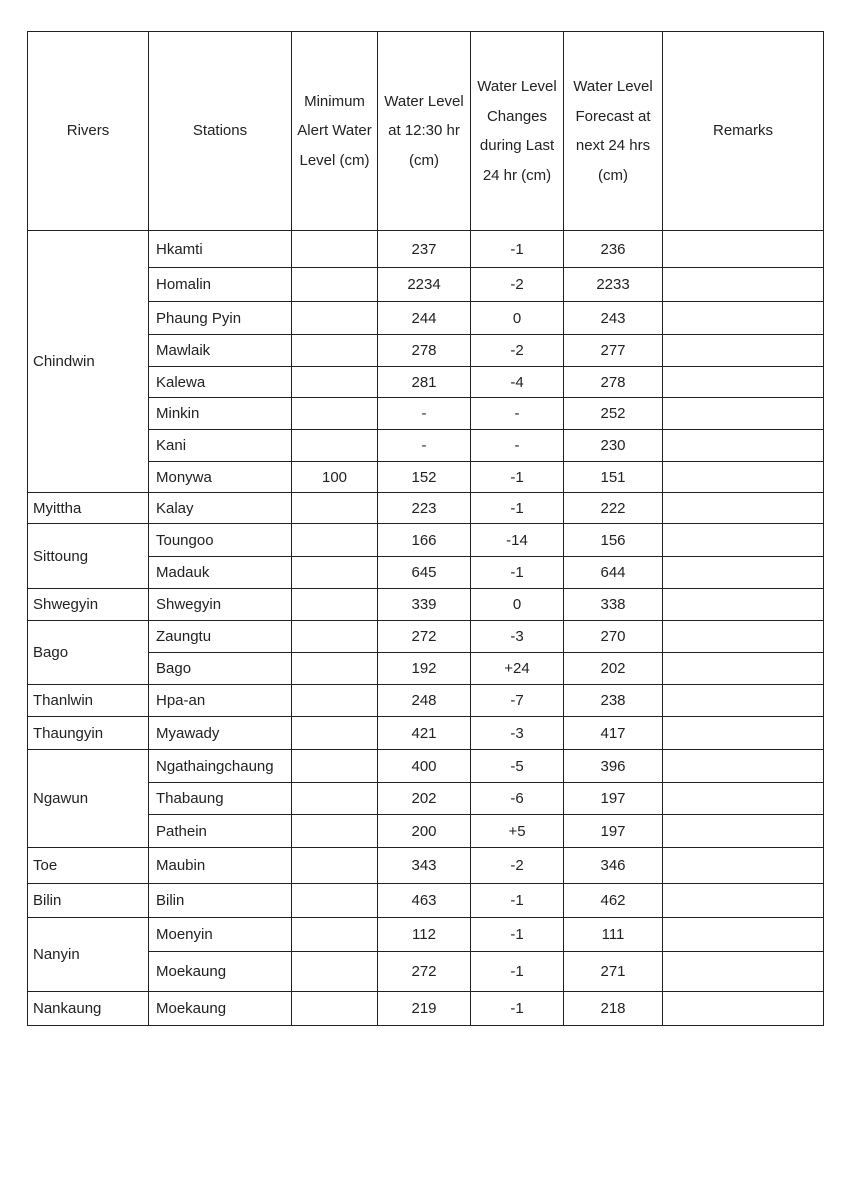 The height and width of the screenshot is (1200, 849). Describe the element at coordinates (424, 865) in the screenshot. I see `level-cell: 343` at that location.